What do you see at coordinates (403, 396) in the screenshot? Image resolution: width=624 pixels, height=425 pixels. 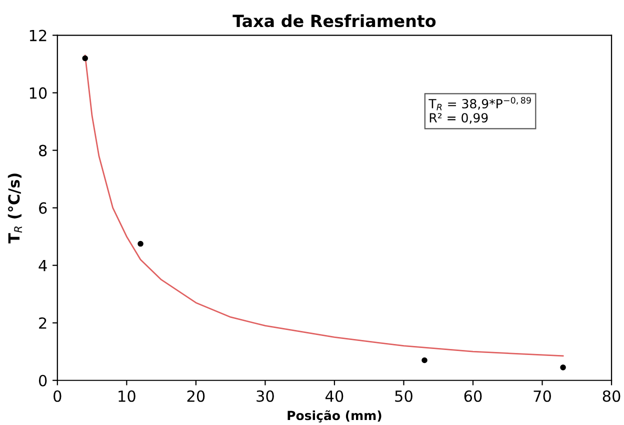 I see `x-tick-label: 50` at bounding box center [403, 396].